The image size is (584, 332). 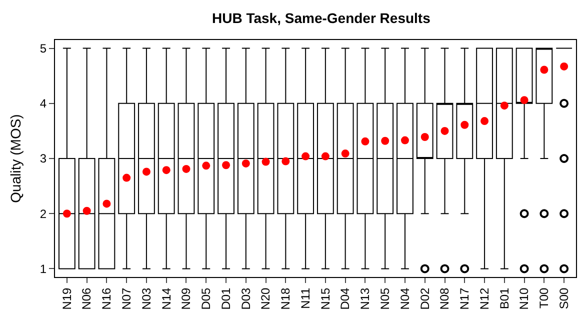 What do you see at coordinates (16, 158) in the screenshot?
I see `y-axis-title: Quality (MOS)` at bounding box center [16, 158].